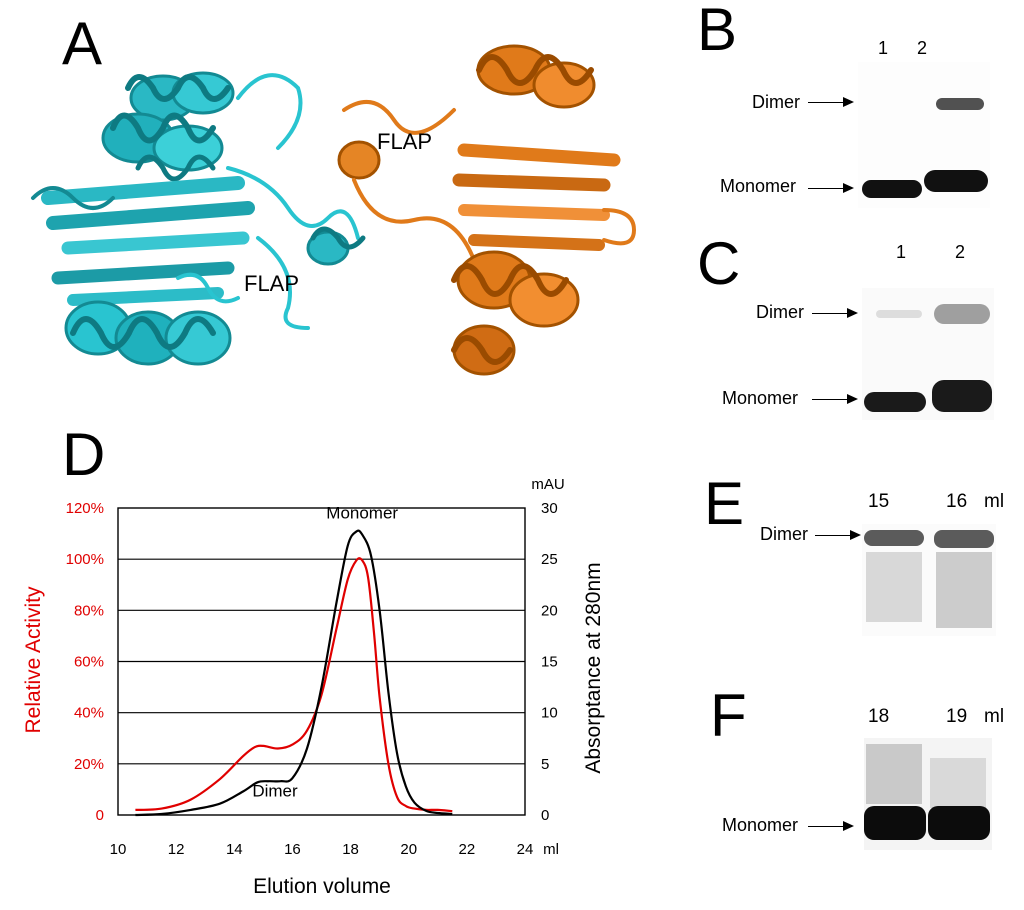 The width and height of the screenshot is (1024, 910). I want to click on series-line-absorptance, so click(294, 673).